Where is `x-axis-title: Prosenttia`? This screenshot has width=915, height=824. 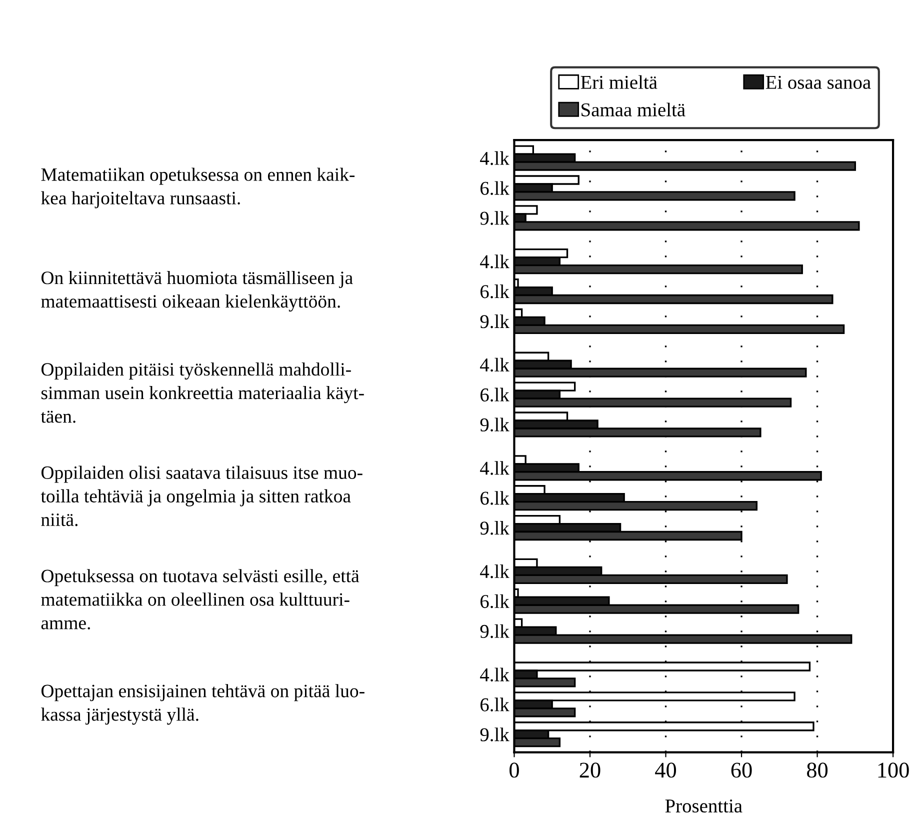 x-axis-title: Prosenttia is located at coordinates (703, 806).